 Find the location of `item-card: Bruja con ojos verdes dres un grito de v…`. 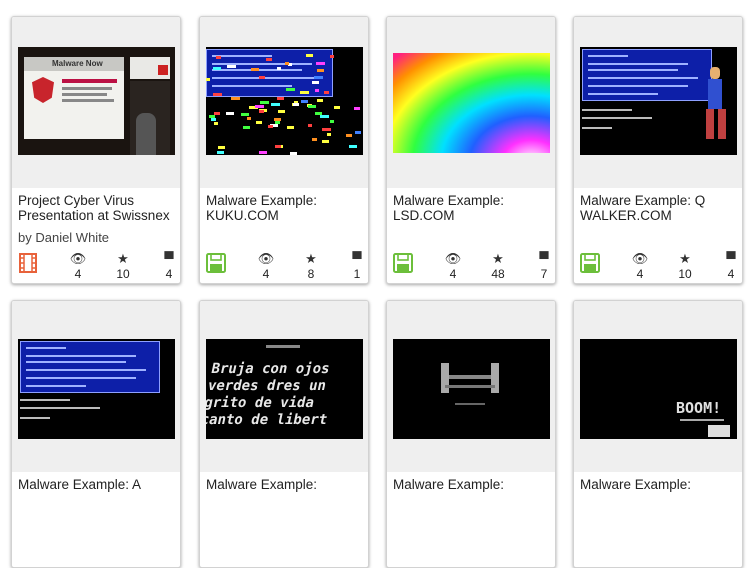

item-card: Bruja con ojos verdes dres un grito de v… is located at coordinates (284, 434).